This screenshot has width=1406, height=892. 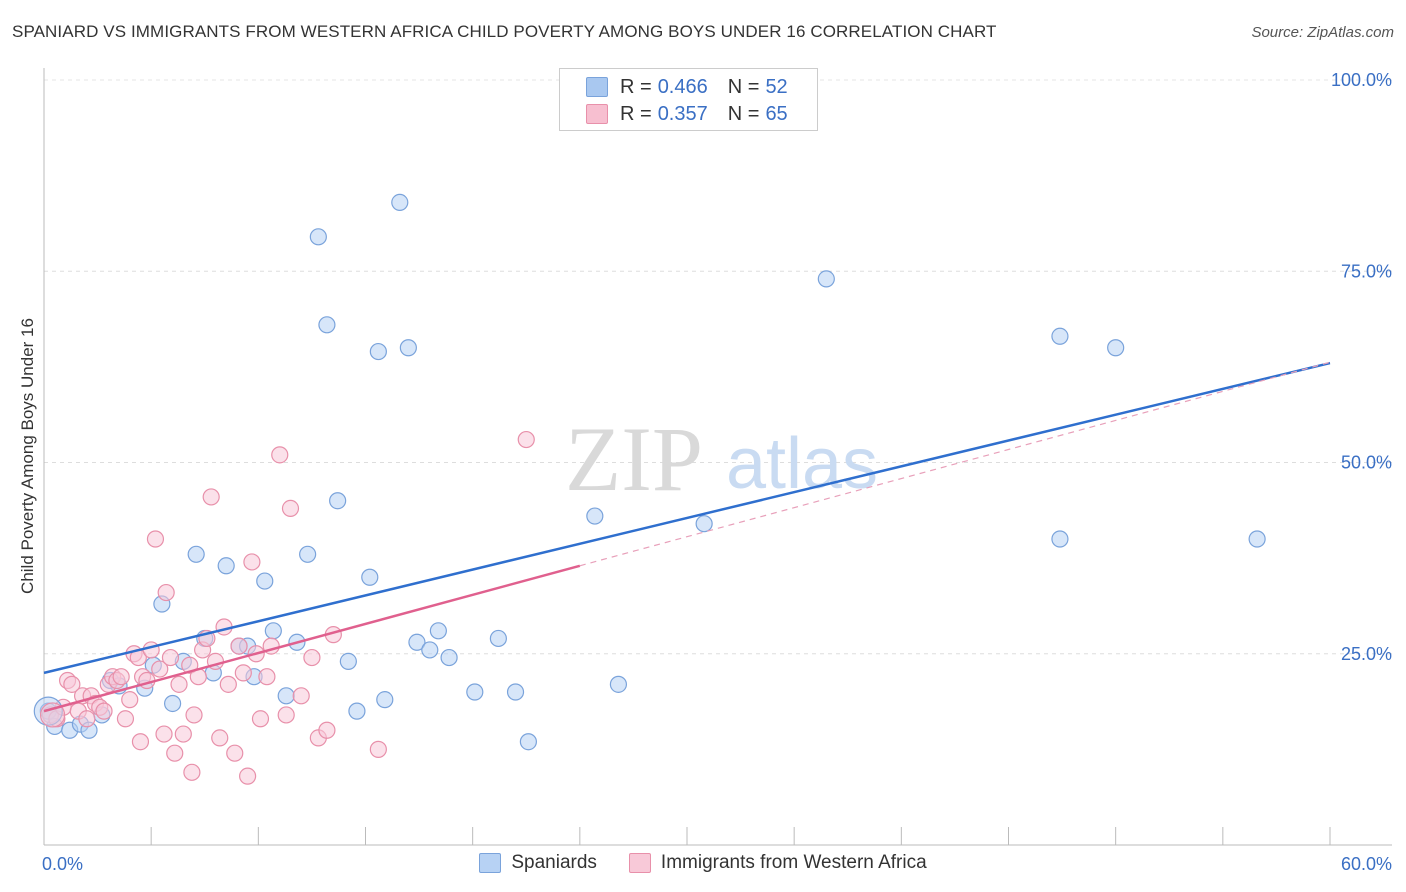 I want to click on y-tick-label: 75.0%, so click(x=1366, y=271).